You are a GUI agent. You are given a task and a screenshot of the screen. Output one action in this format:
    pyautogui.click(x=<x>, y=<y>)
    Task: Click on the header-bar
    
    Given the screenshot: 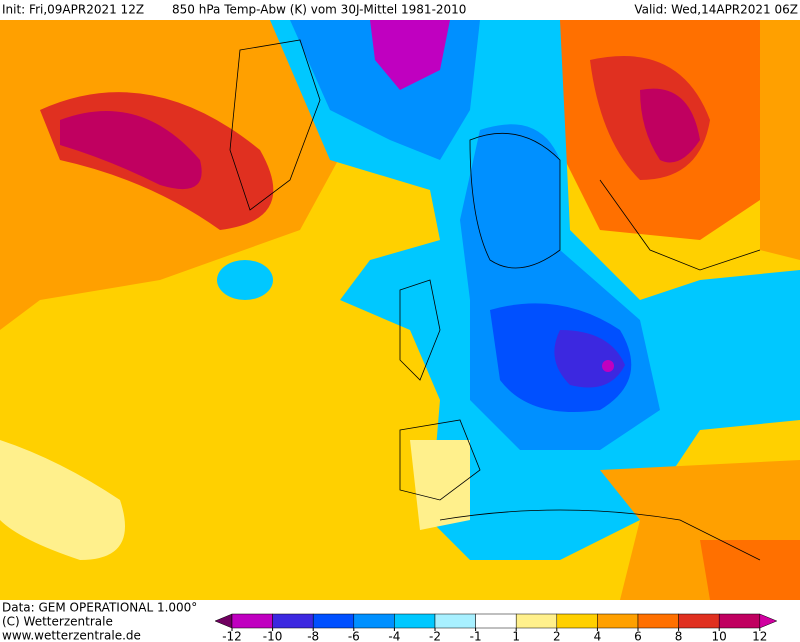 What is the action you would take?
    pyautogui.click(x=400, y=10)
    